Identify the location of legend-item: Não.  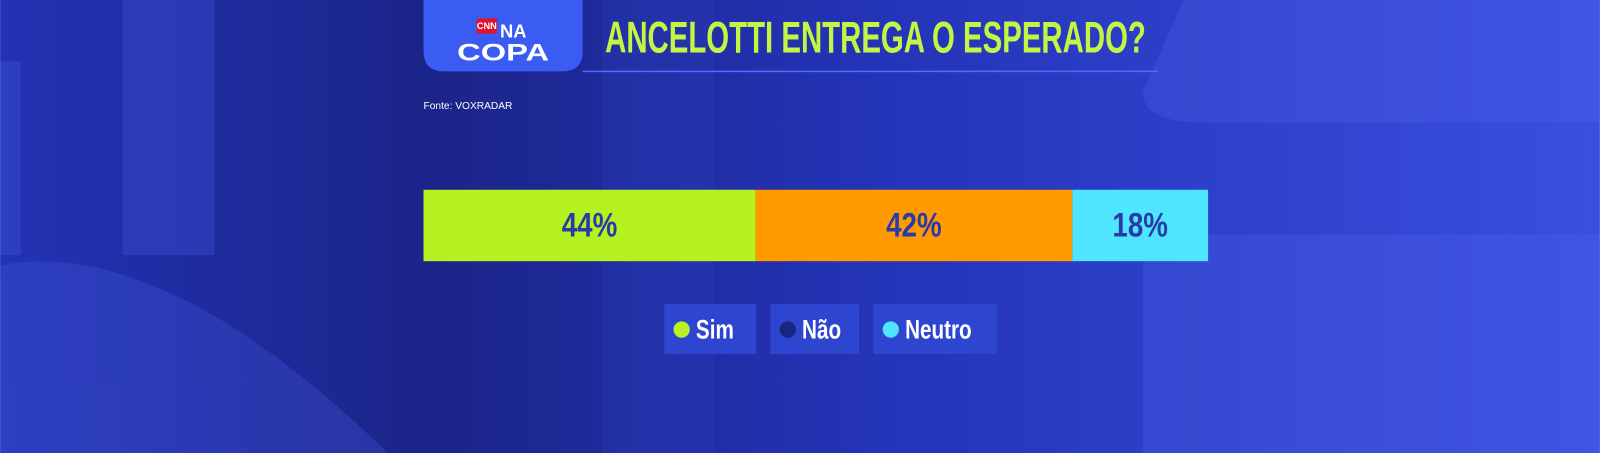
(815, 329).